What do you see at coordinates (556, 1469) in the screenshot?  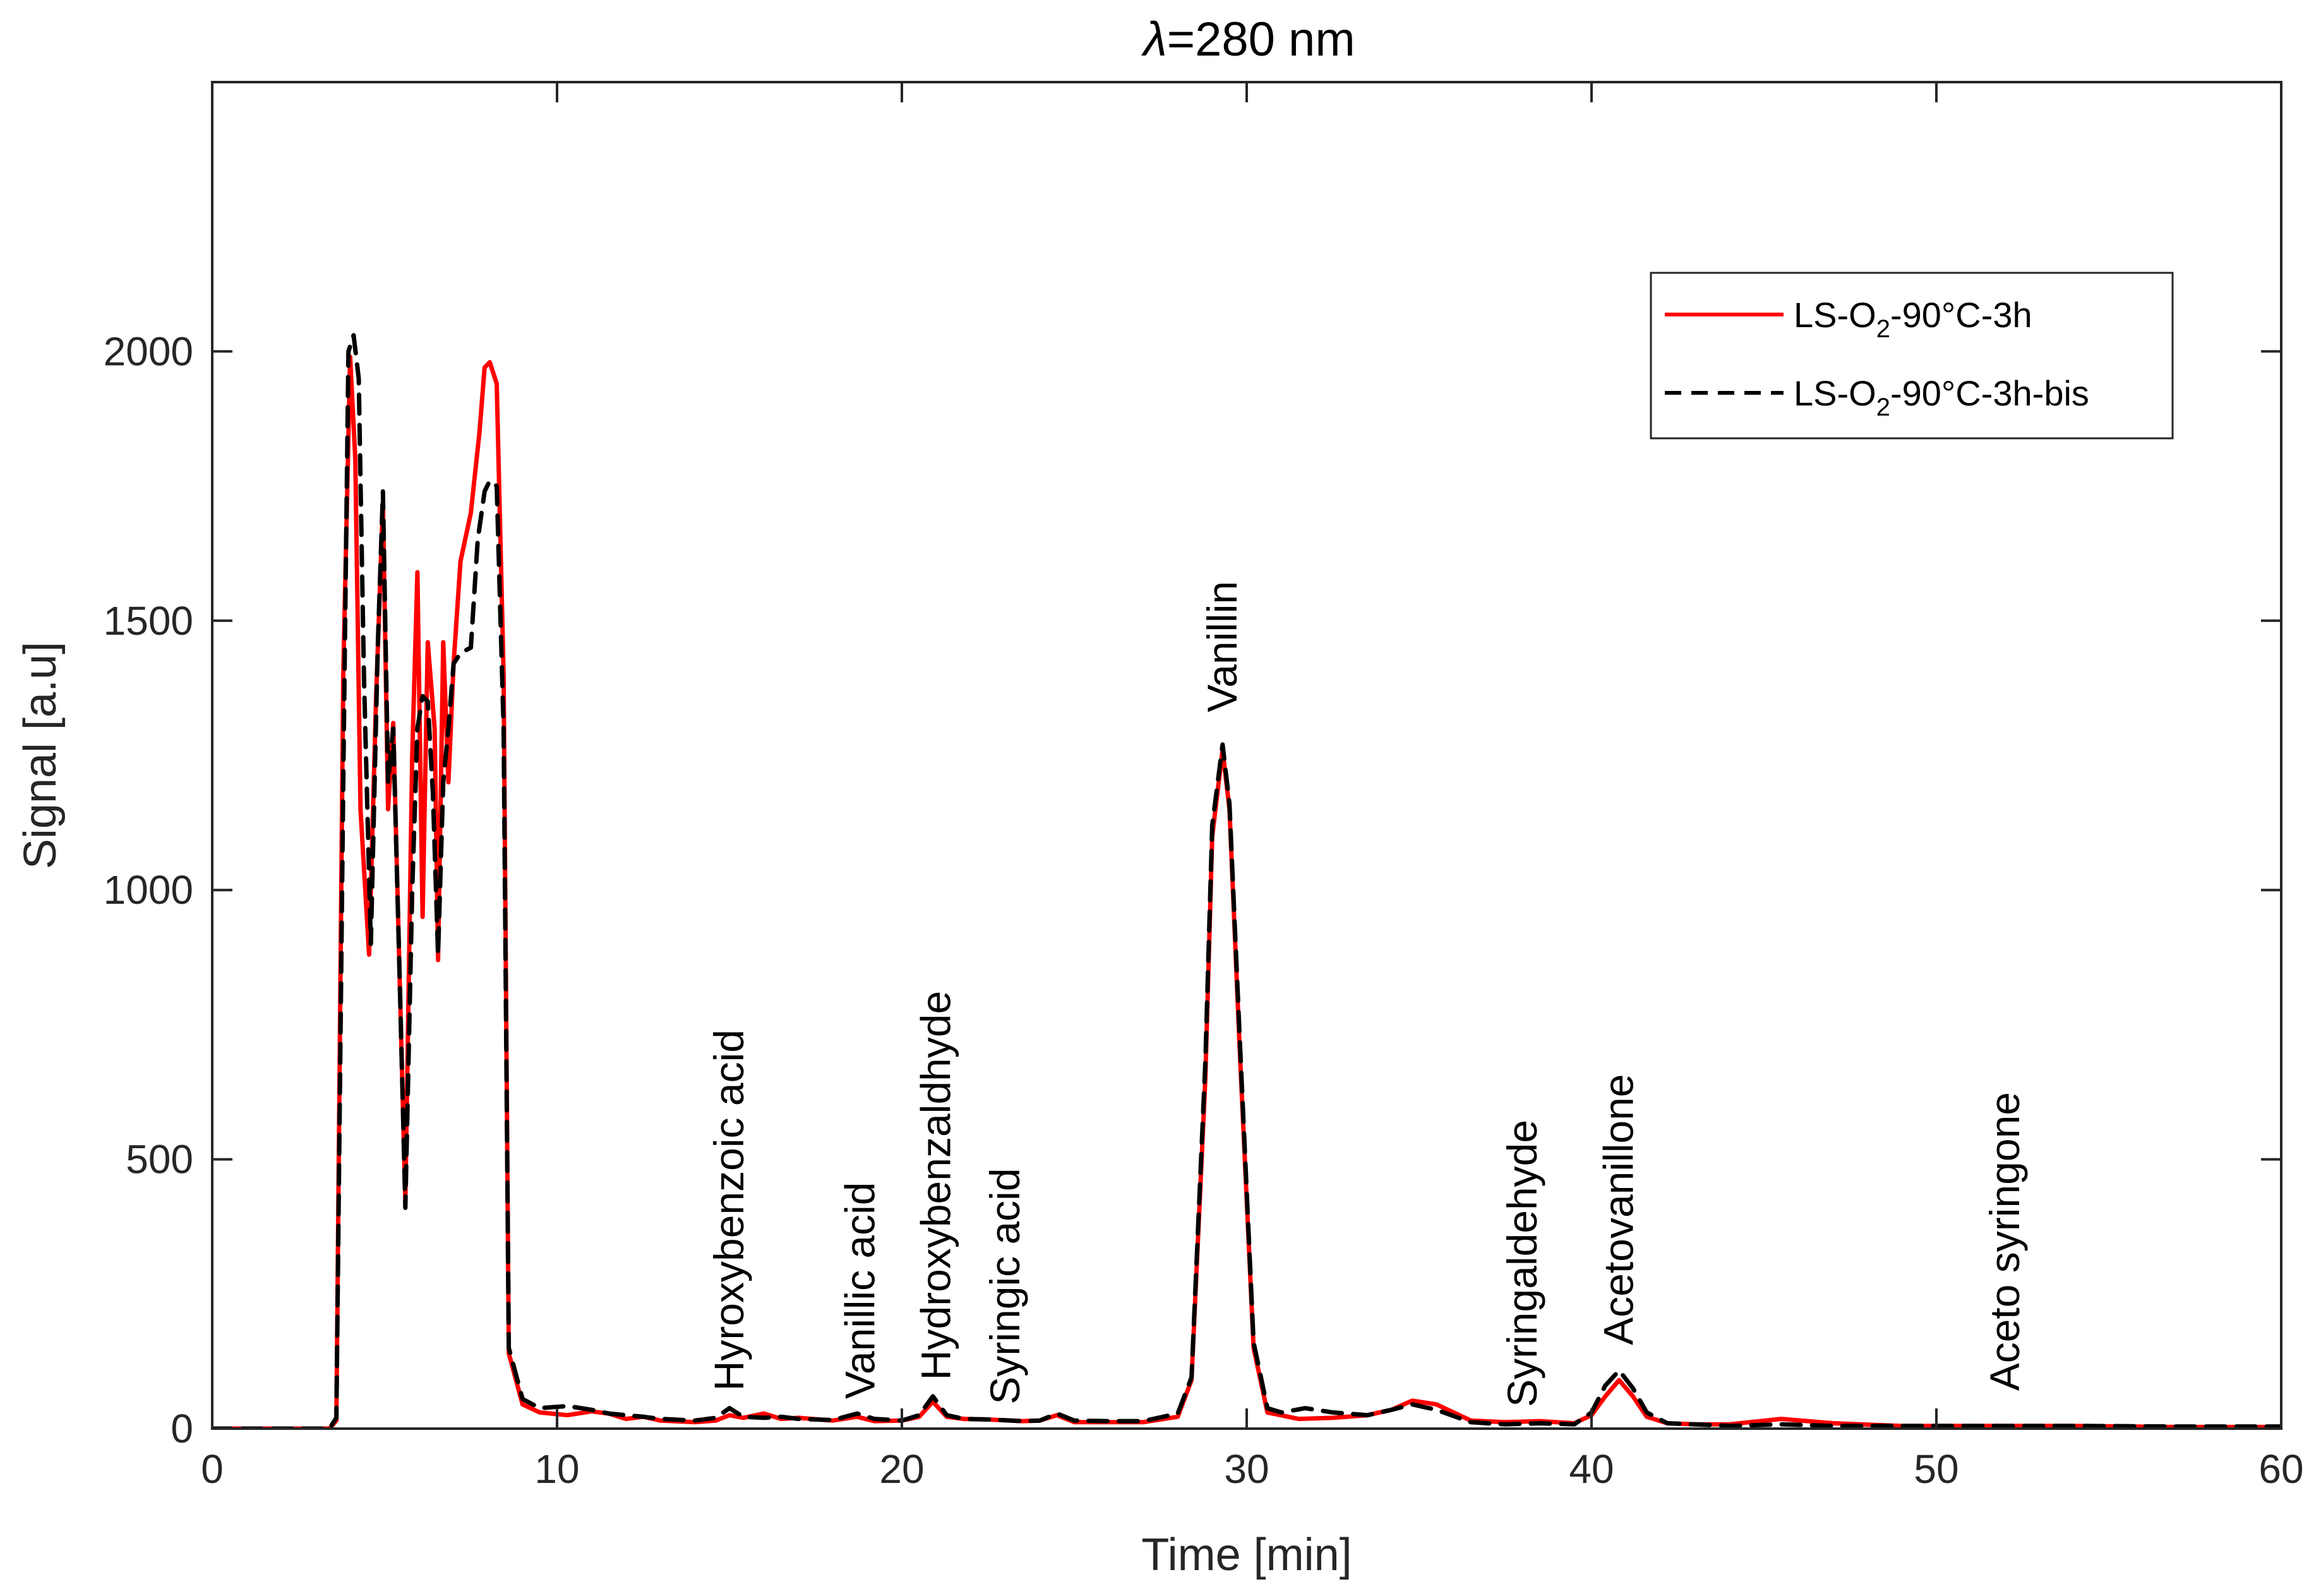 I see `x-tick-label: 10` at bounding box center [556, 1469].